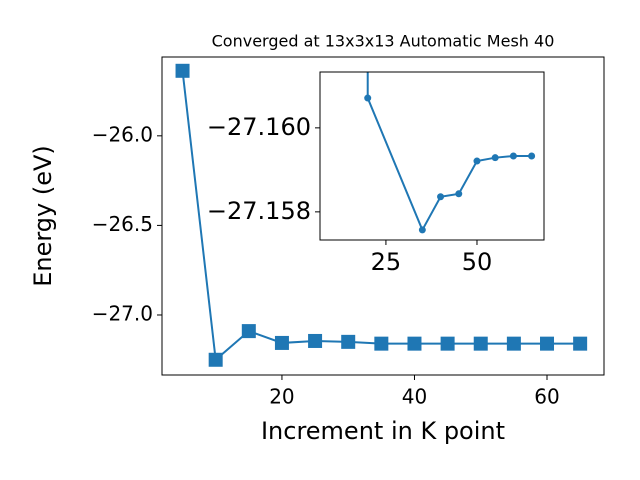 The image size is (640, 480). Describe the element at coordinates (477, 262) in the screenshot. I see `x-tick-label: 50` at that location.